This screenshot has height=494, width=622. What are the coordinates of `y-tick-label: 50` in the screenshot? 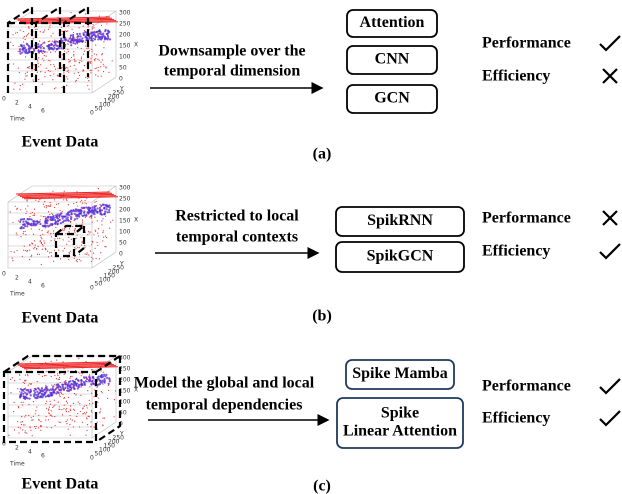 It's located at (99, 284).